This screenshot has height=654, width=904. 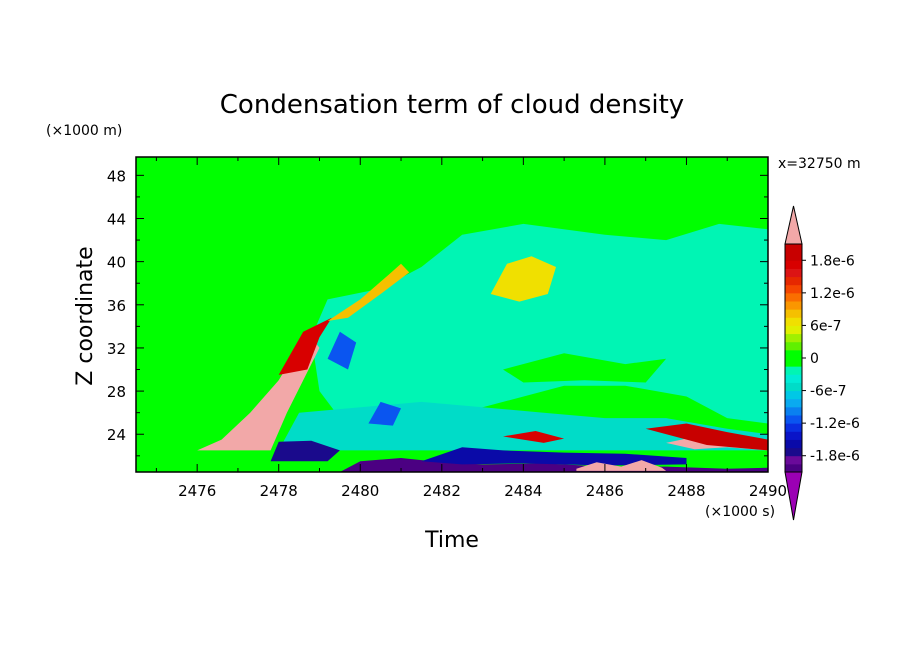 What do you see at coordinates (822, 363) in the screenshot?
I see `colorbar: 1.8e-6 1.2e-6 6e-7 0 -6e-7 -1.2e-6 -1.8e-6` at bounding box center [822, 363].